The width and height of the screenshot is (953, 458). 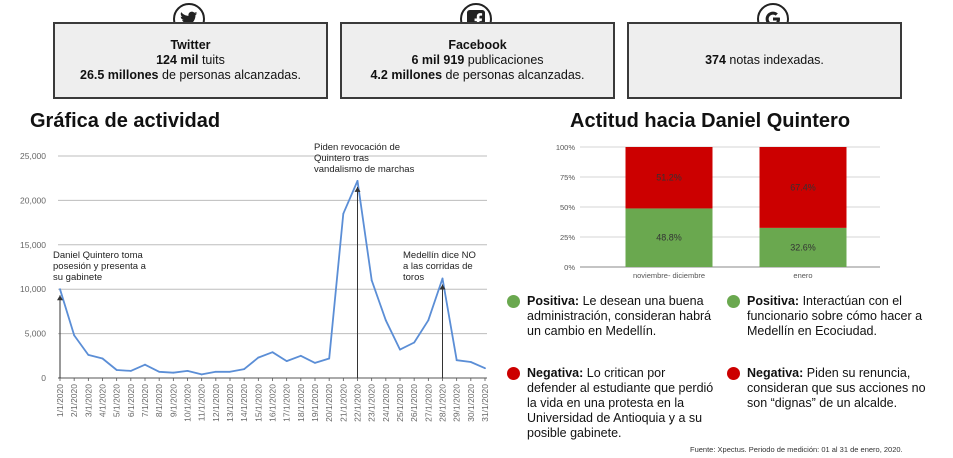 I want to click on x-tick-label: 10/1/2020, so click(x=188, y=403).